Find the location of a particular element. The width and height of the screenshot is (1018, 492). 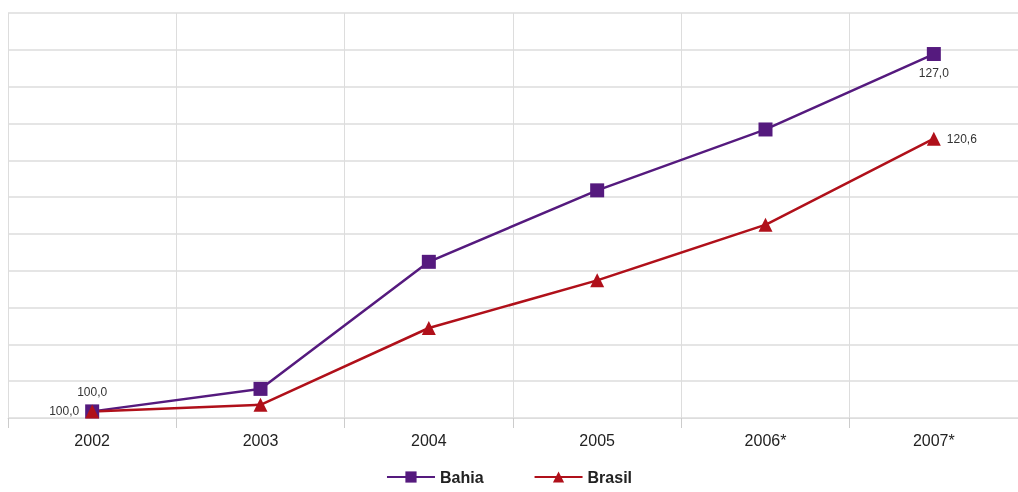

legend-label: Brasil is located at coordinates (610, 477).